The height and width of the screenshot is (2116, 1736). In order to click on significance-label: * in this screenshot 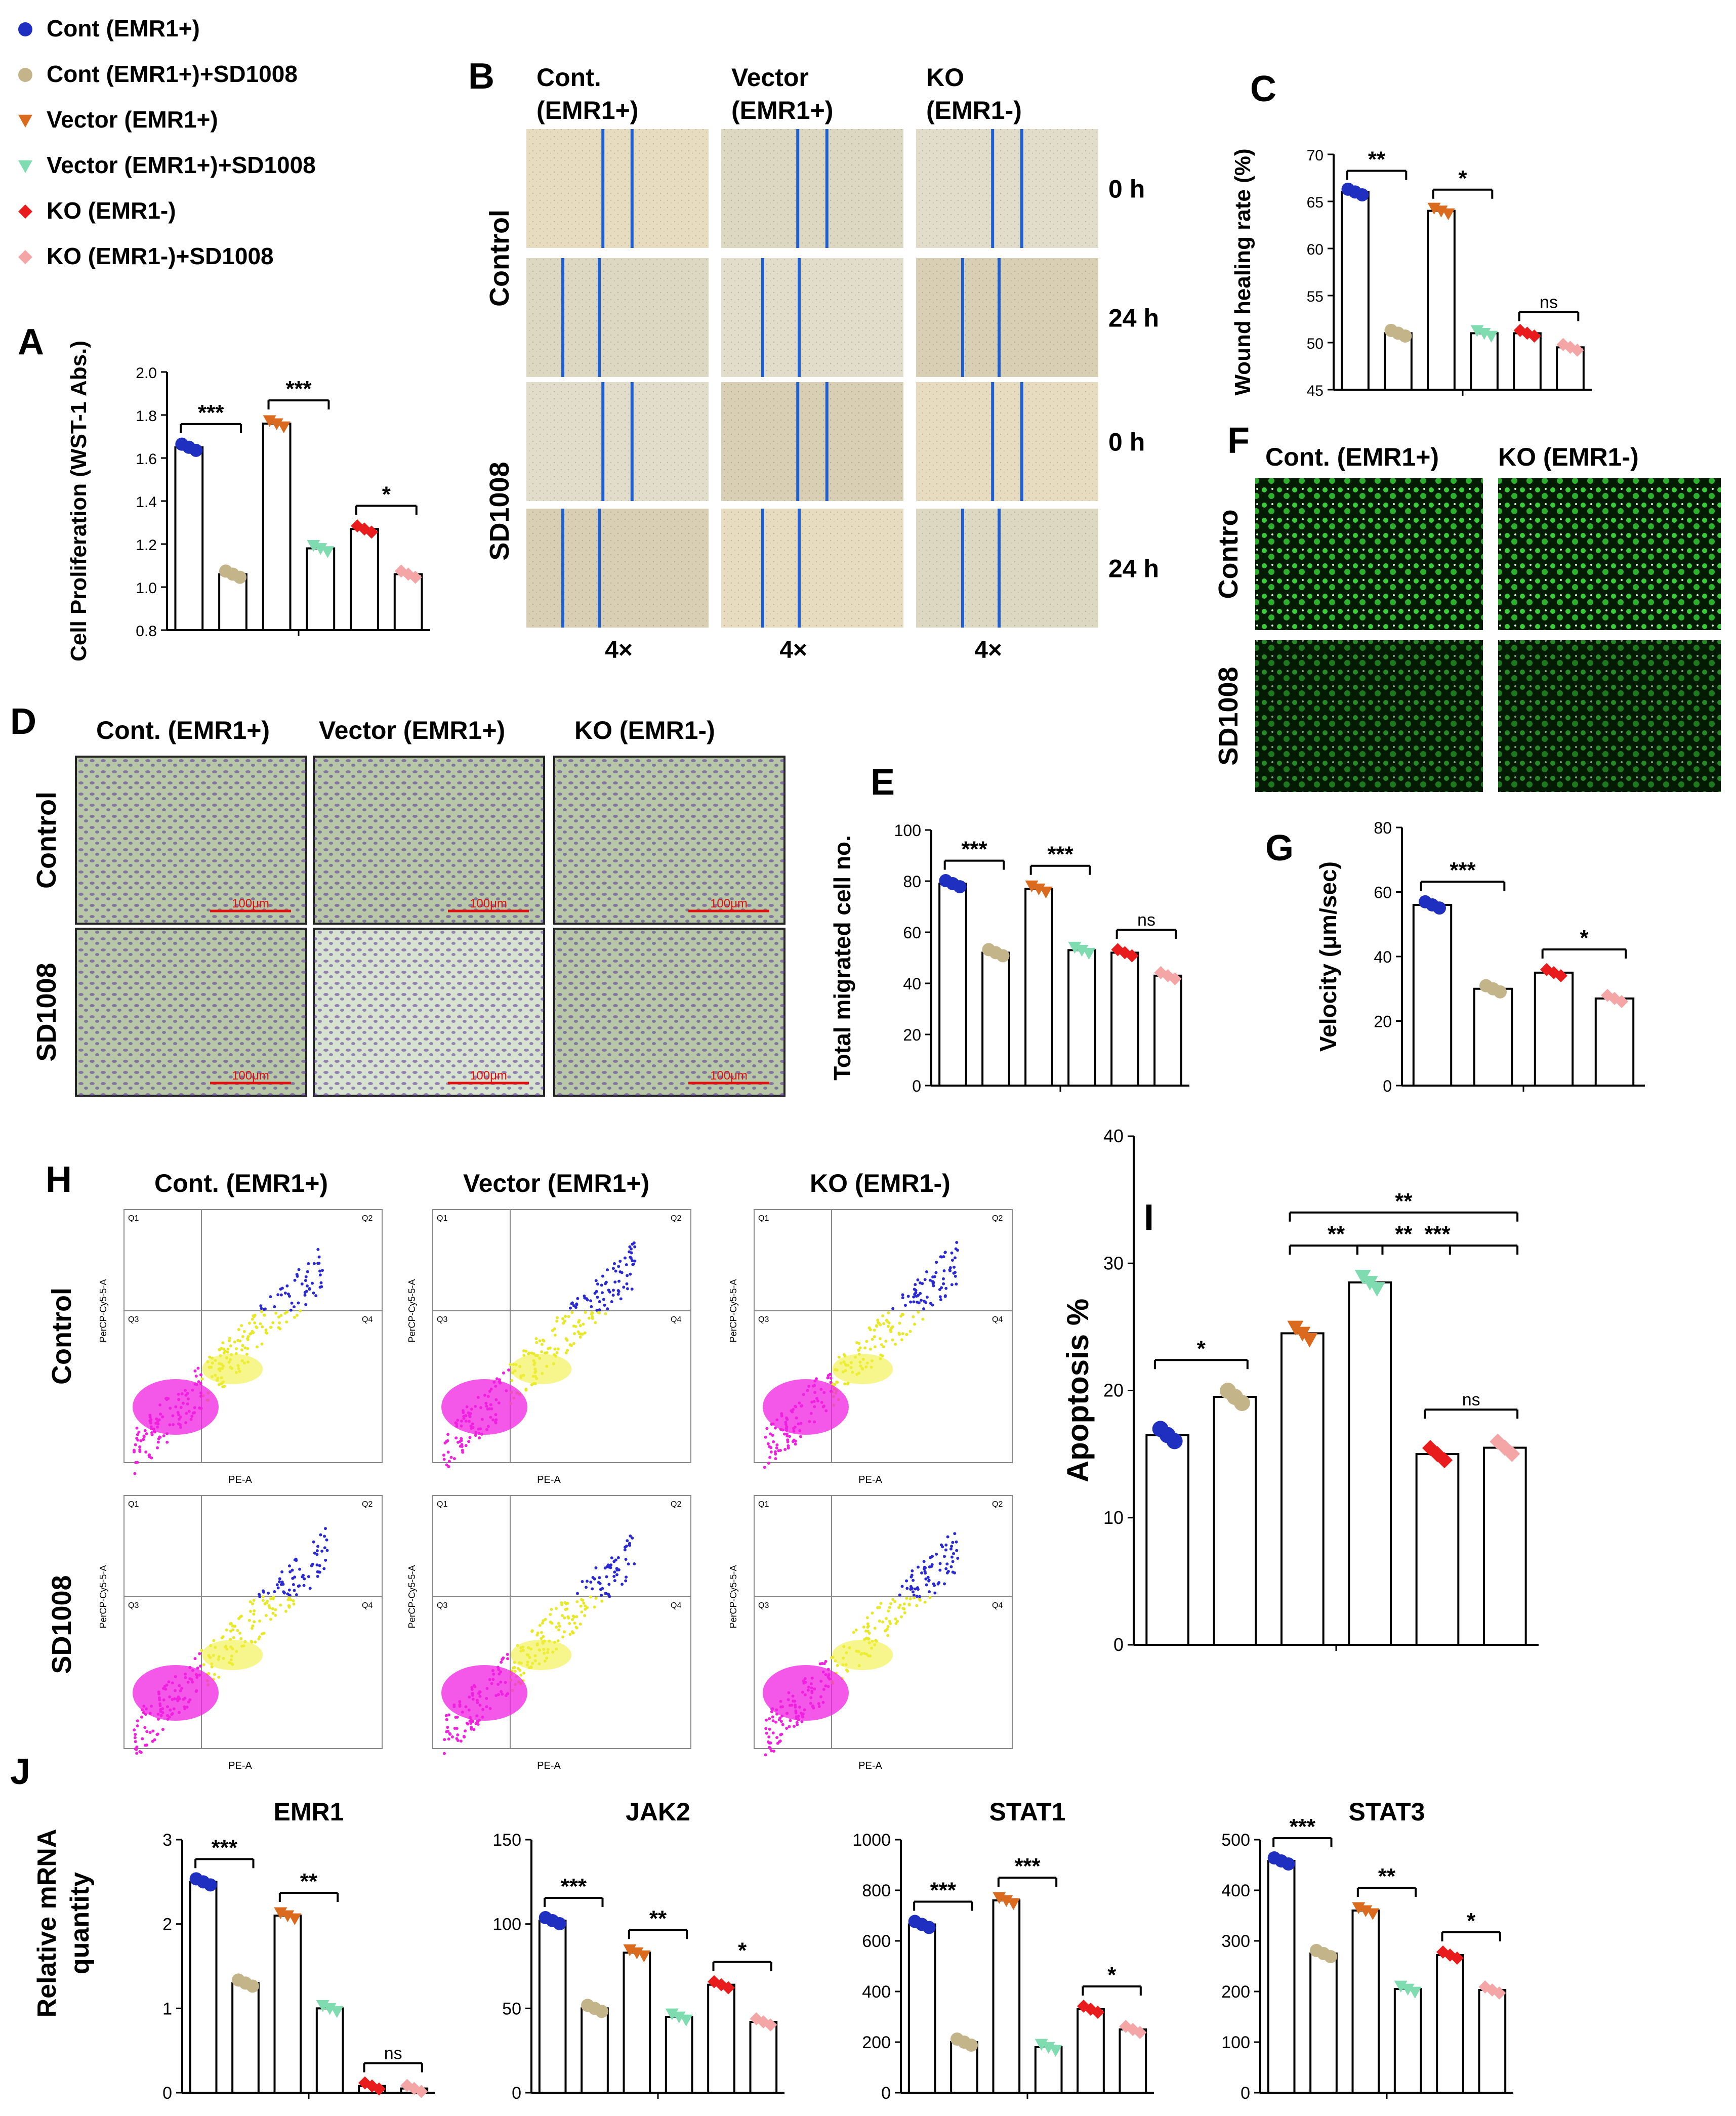, I will do `click(1112, 1975)`.